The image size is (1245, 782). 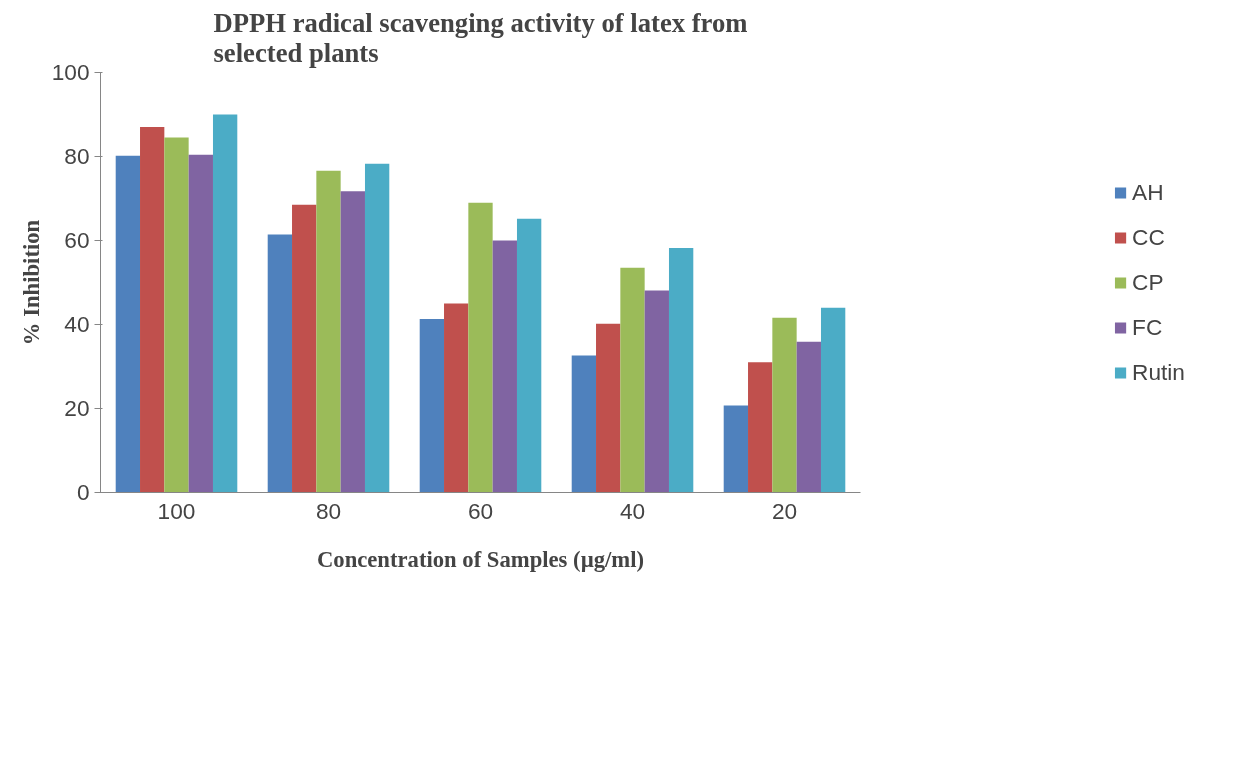 I want to click on x-axis-title: Concentration of Samples (µg/ml), so click(x=480, y=559).